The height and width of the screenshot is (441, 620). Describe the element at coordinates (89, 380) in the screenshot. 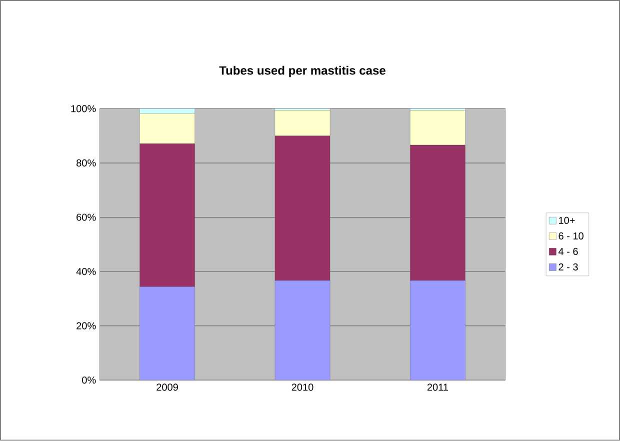

I see `y-tick-label: 0%` at that location.